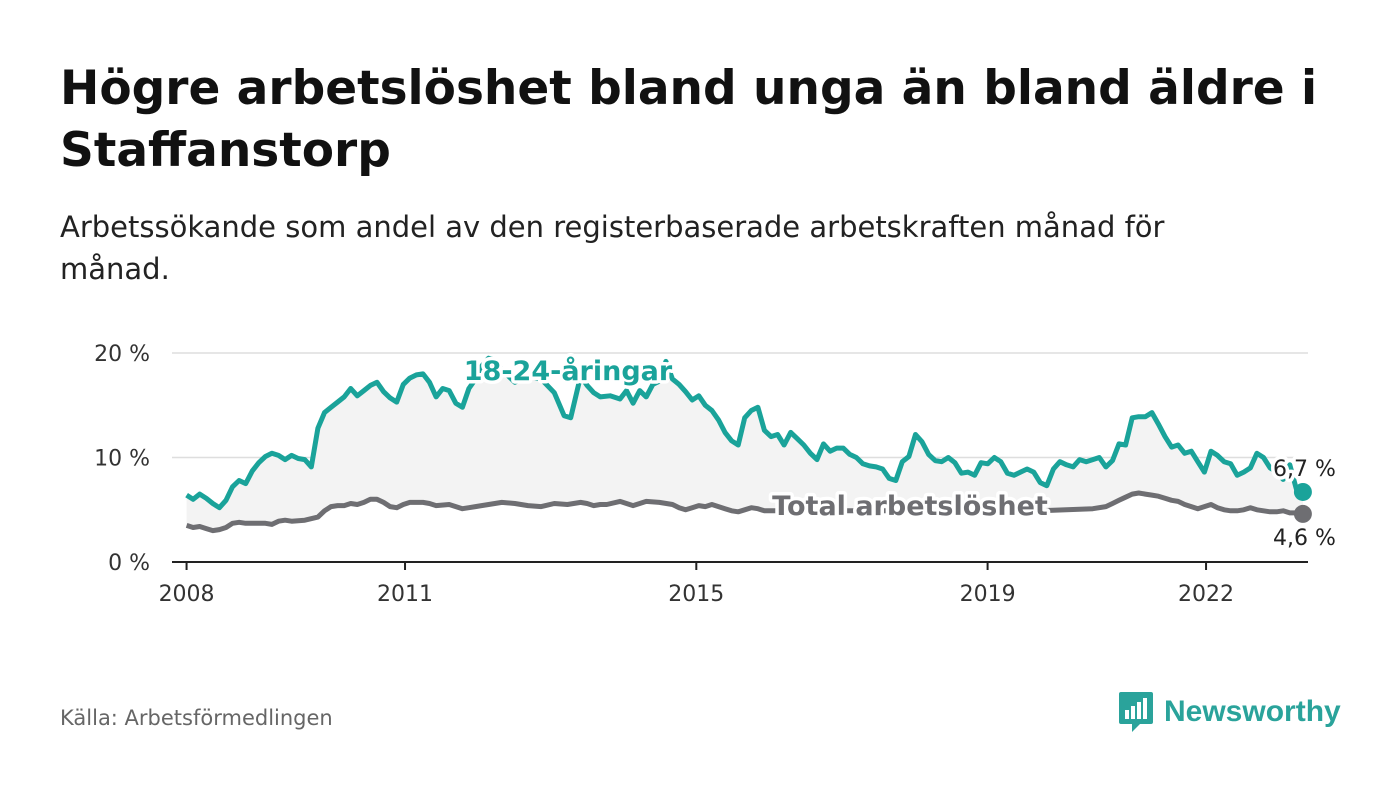  Describe the element at coordinates (1136, 712) in the screenshot. I see `newsworthy-logo-icon` at that location.